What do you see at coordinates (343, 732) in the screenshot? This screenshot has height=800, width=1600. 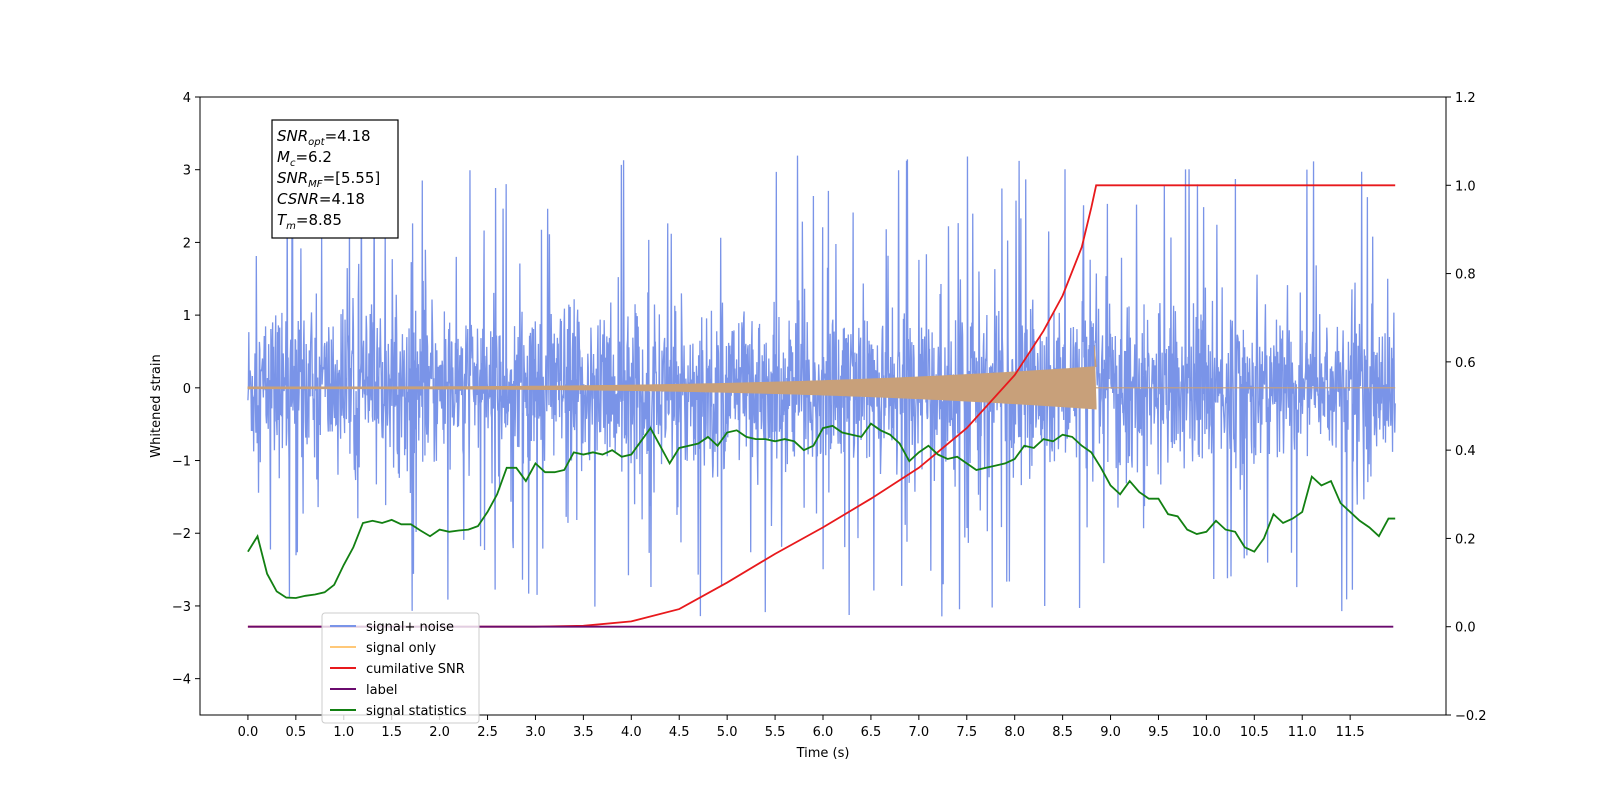 I see `x-tick-label: 1.0` at bounding box center [343, 732].